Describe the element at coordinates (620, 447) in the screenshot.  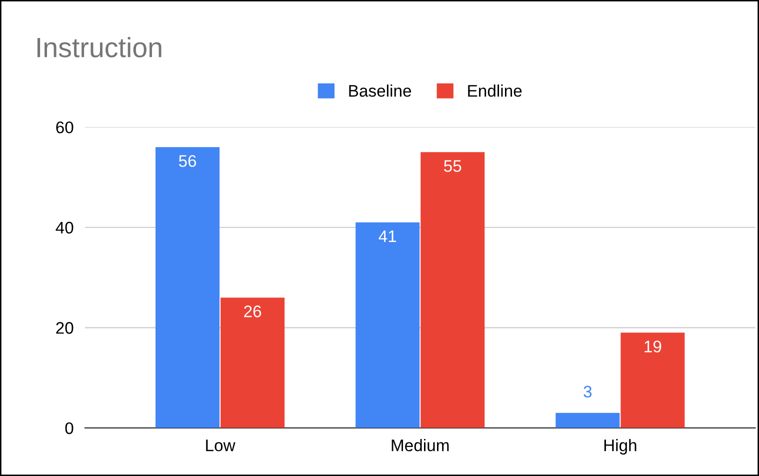
I see `x-tick-label: High` at that location.